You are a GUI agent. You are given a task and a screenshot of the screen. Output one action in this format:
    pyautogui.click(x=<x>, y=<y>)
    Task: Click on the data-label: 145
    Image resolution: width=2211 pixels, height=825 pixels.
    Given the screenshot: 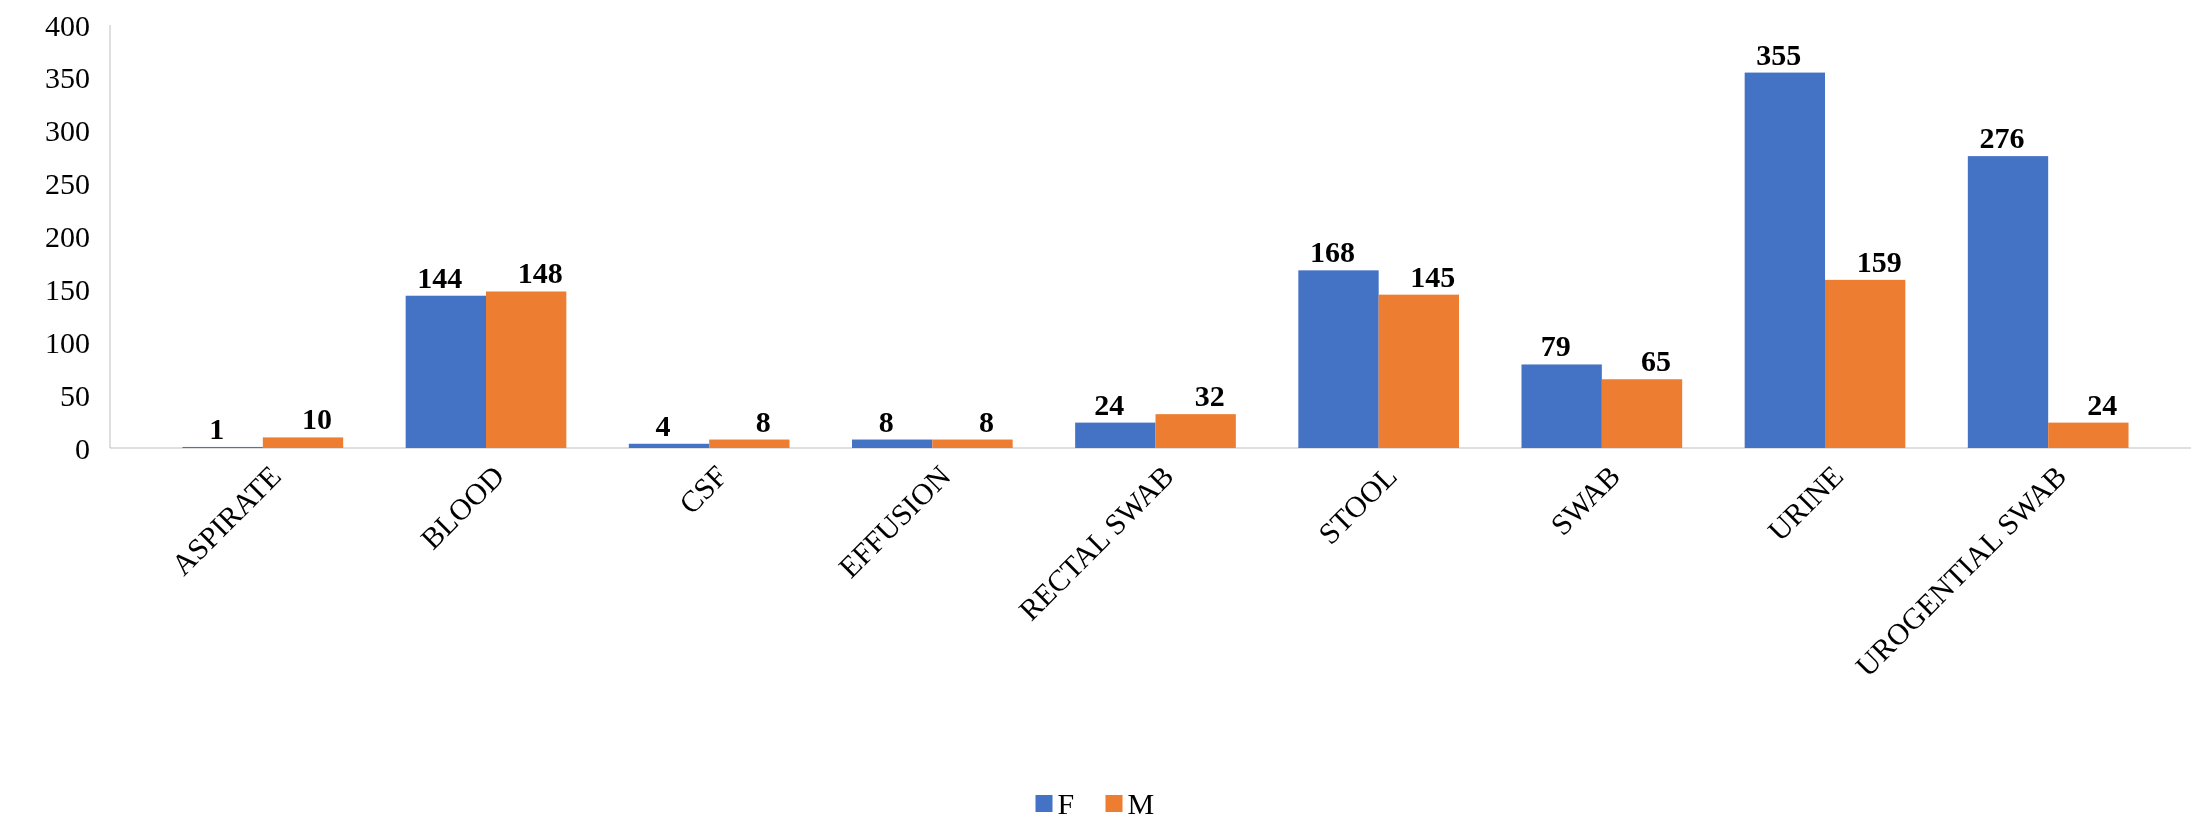 What is the action you would take?
    pyautogui.click(x=1433, y=276)
    